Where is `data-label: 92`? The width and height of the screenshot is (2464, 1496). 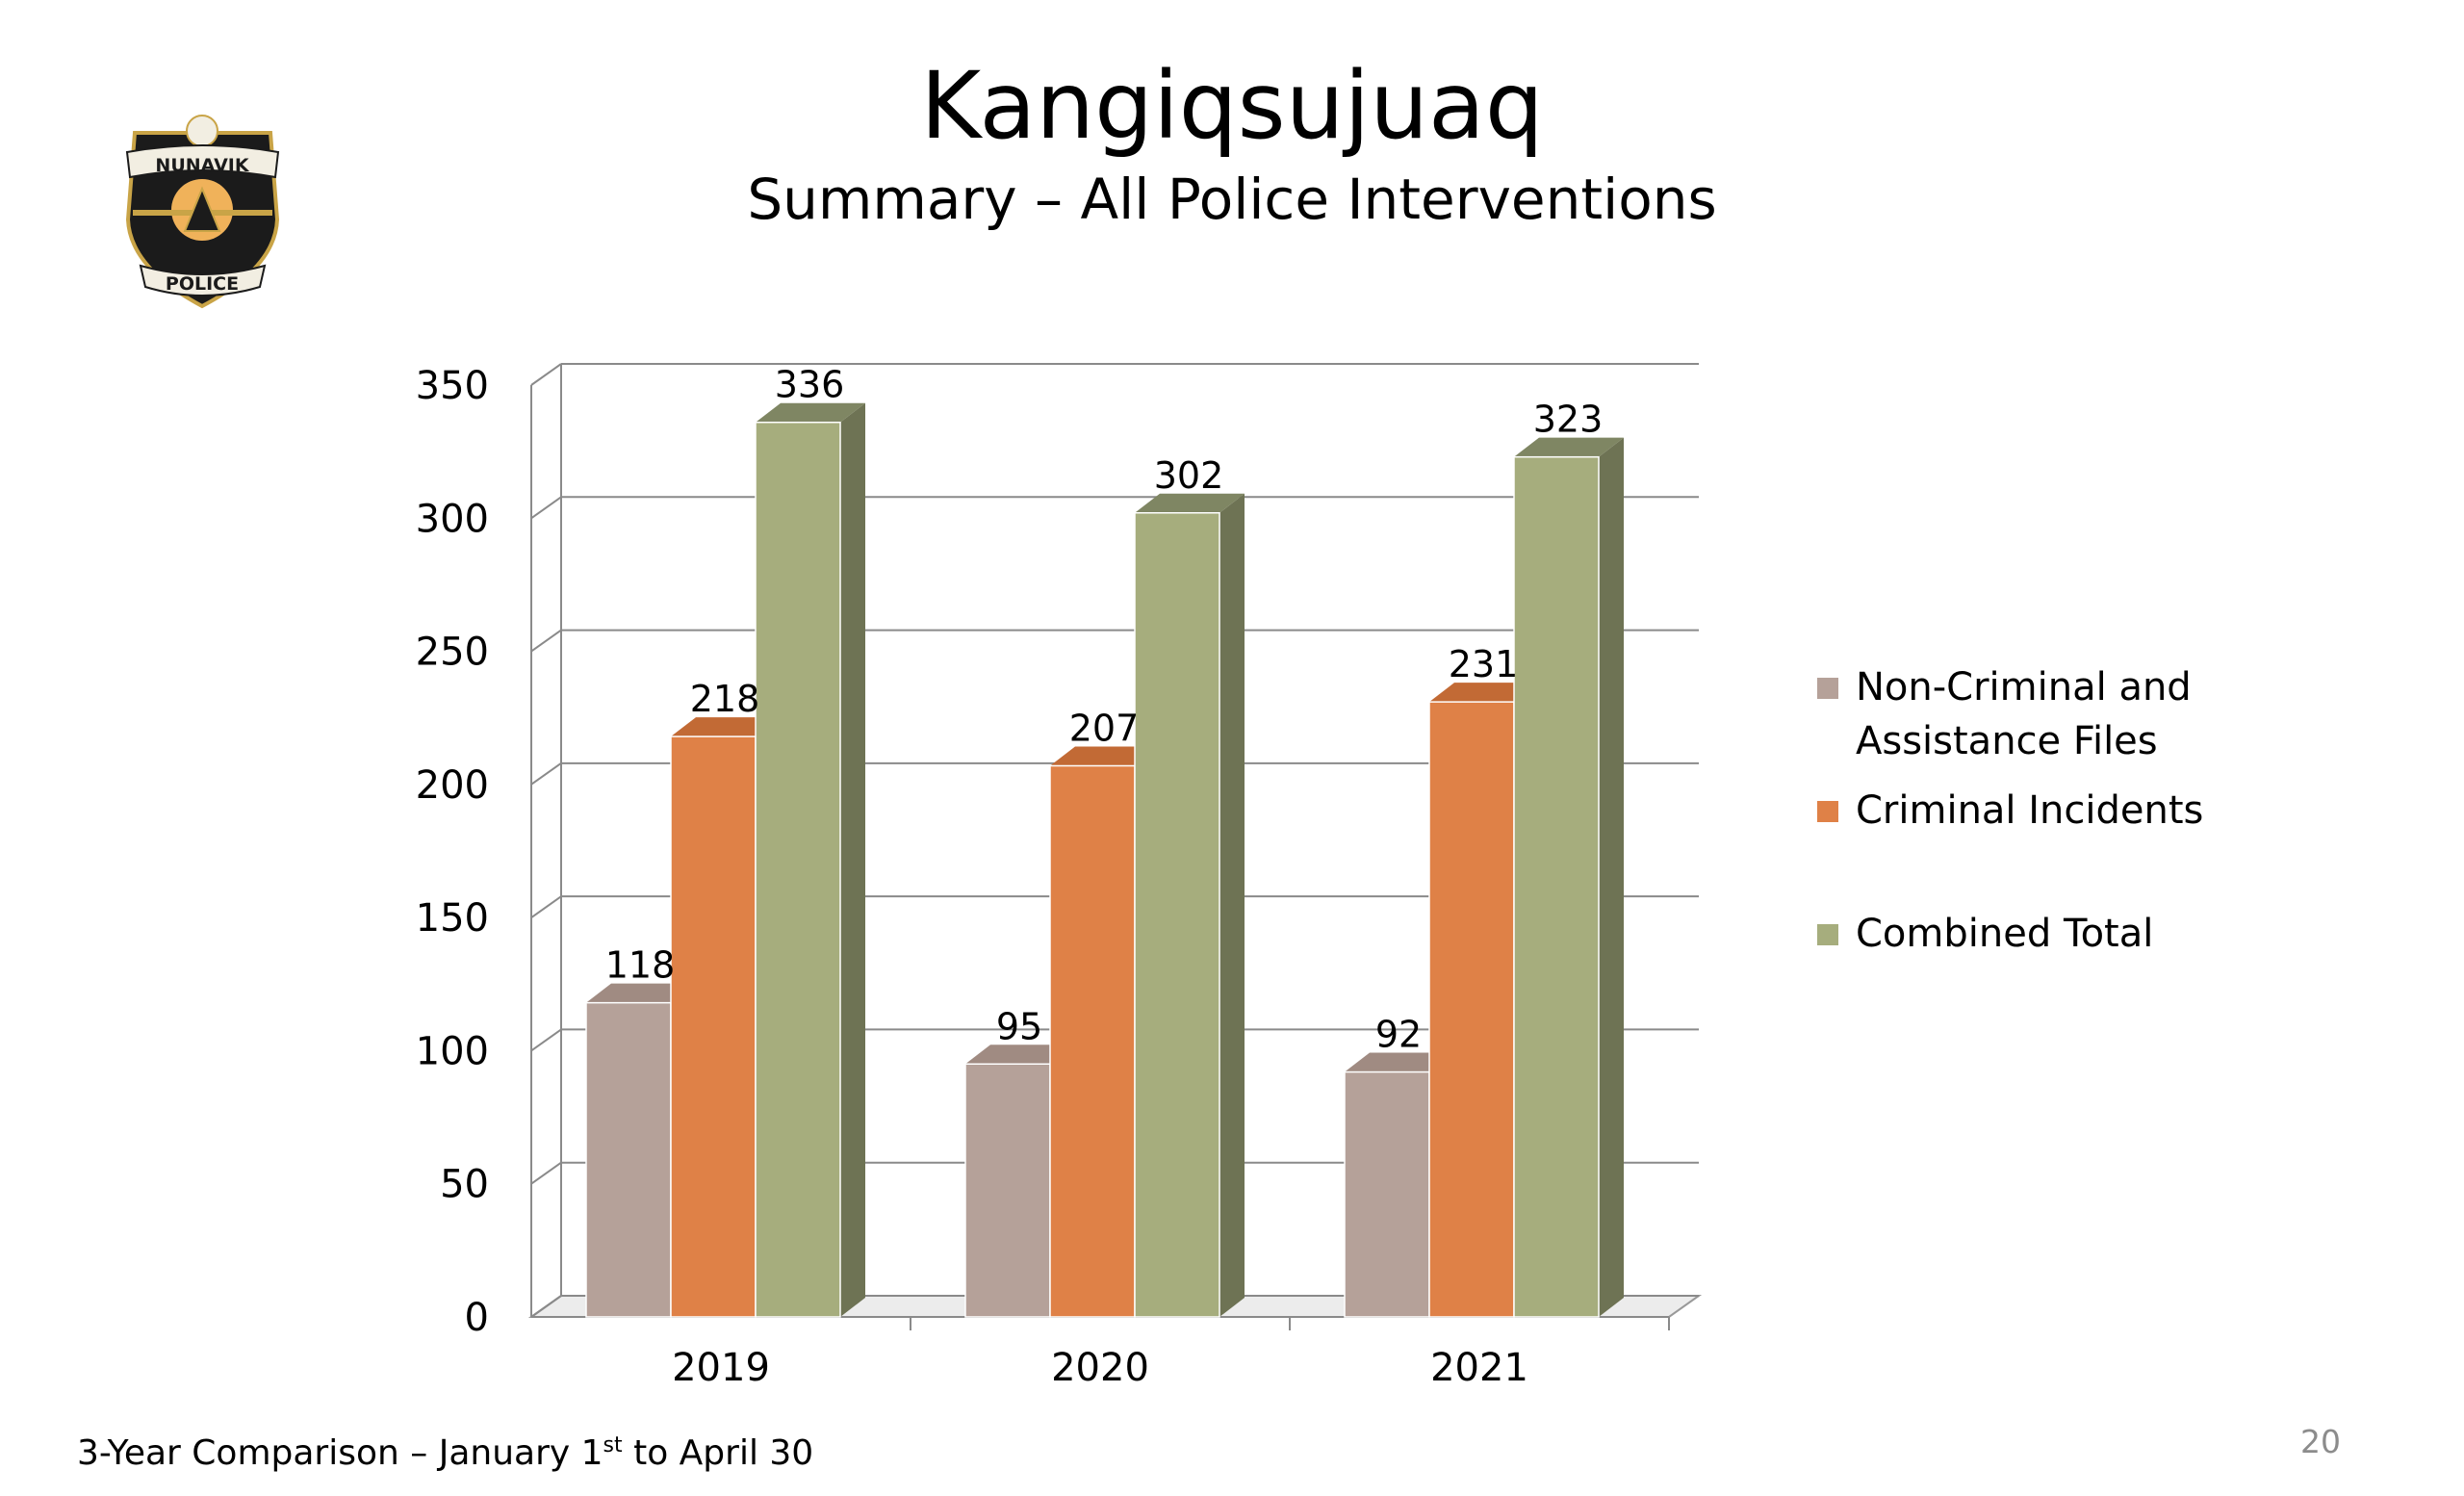 data-label: 92 is located at coordinates (1398, 1035).